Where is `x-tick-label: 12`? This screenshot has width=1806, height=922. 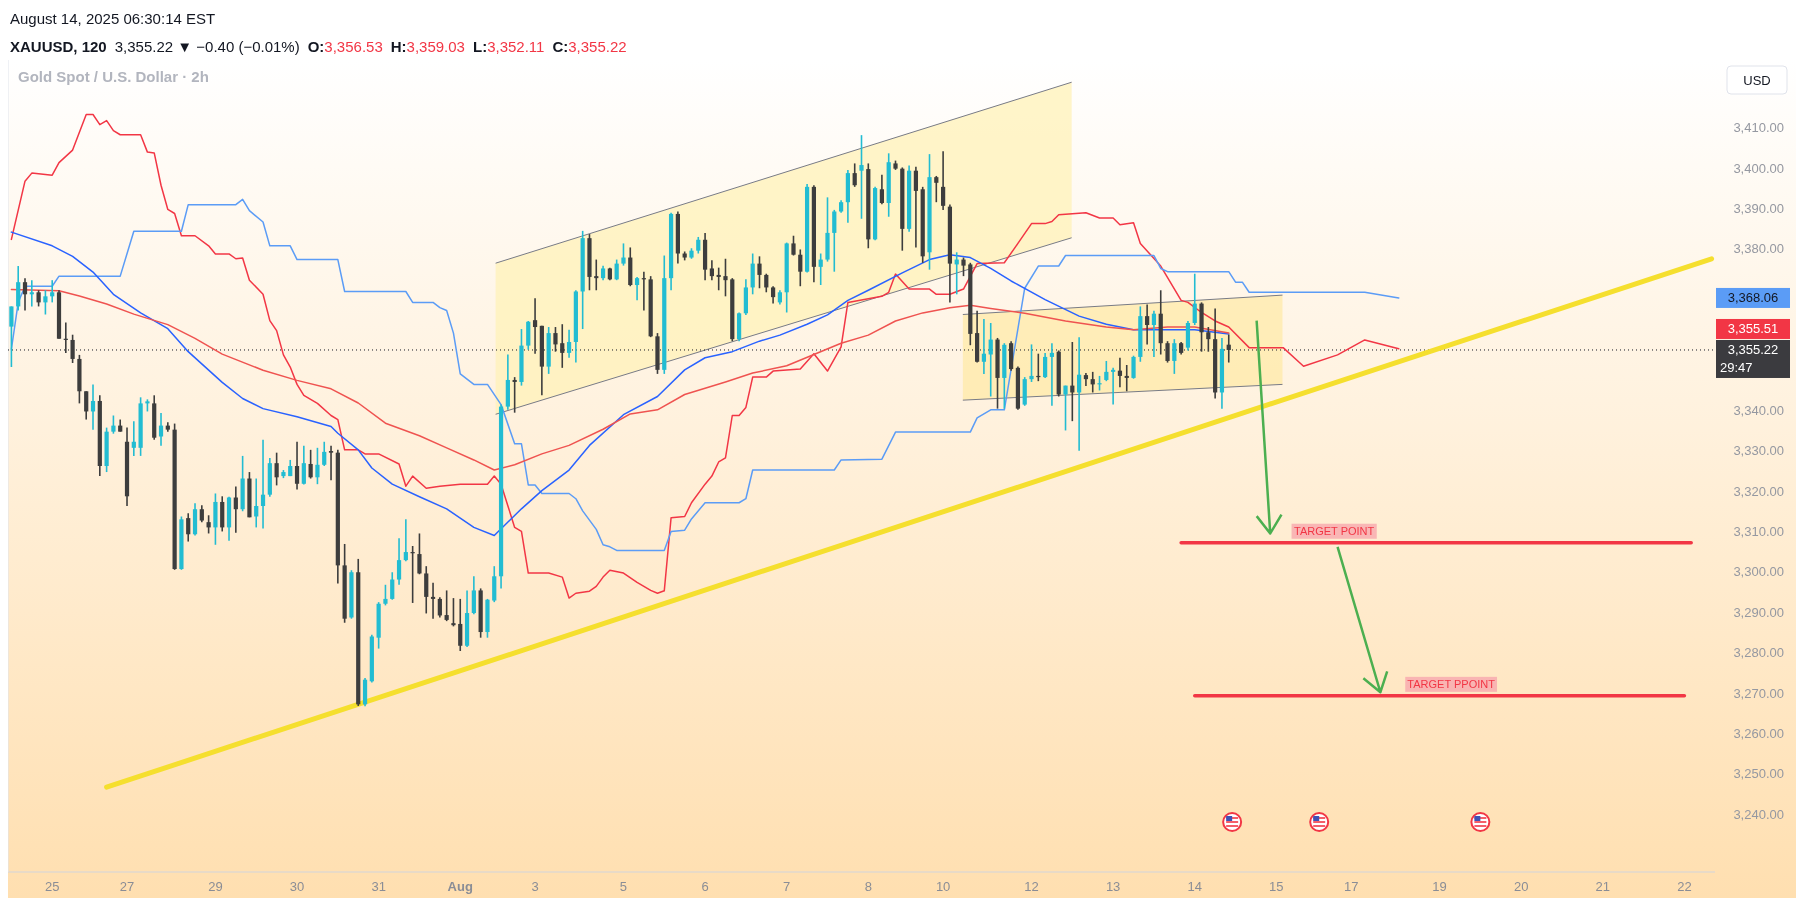
x-tick-label: 12 is located at coordinates (1031, 886).